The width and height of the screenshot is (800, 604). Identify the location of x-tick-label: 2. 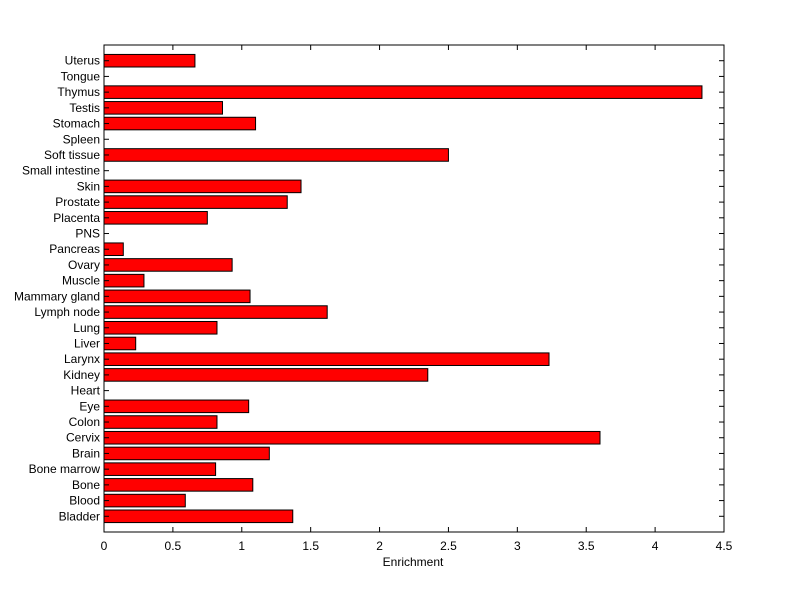
(379, 546).